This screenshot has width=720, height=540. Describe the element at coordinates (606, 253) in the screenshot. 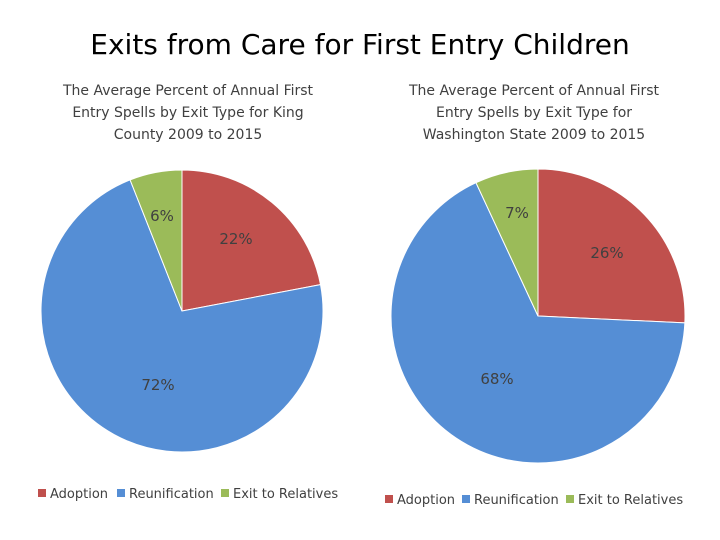

I see `data-label: 26%` at that location.